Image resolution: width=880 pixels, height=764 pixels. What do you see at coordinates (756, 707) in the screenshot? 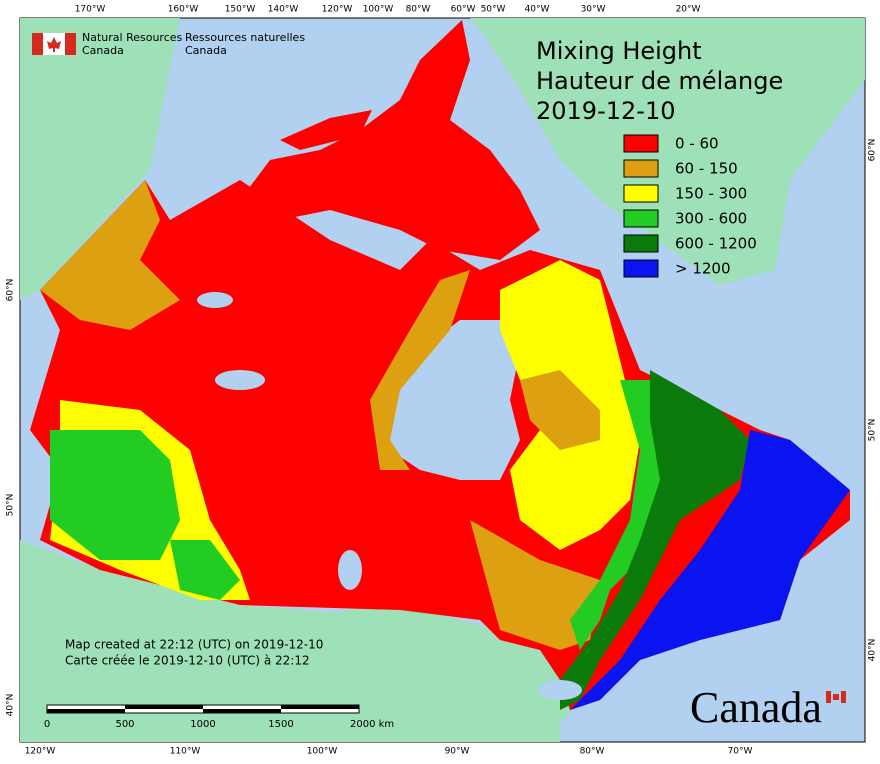
I see `wordmark: Canada` at bounding box center [756, 707].